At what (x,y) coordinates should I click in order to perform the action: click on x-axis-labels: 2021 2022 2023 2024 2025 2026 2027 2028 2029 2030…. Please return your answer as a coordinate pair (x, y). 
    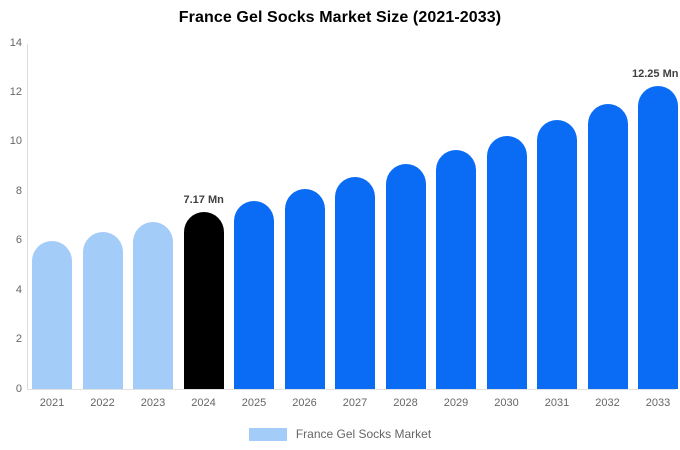
    Looking at the image, I should click on (355, 403).